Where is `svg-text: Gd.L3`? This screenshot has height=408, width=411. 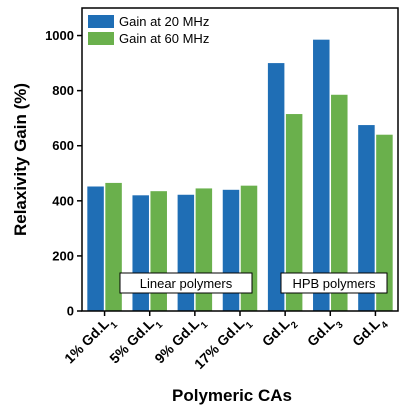
svg-text: Gd.L3 is located at coordinates (324, 332).